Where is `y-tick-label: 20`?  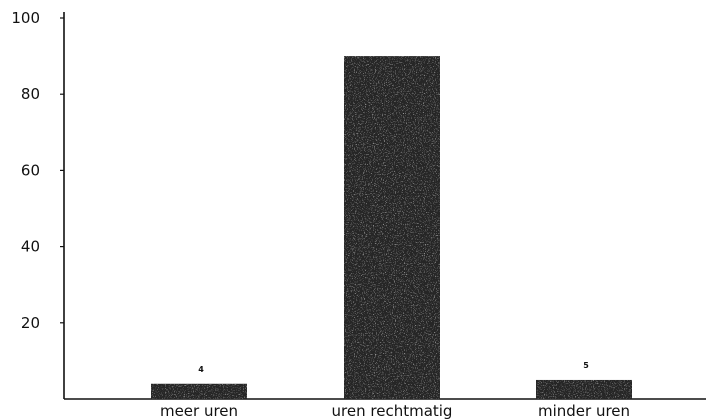
y-tick-label: 20 is located at coordinates (30, 323).